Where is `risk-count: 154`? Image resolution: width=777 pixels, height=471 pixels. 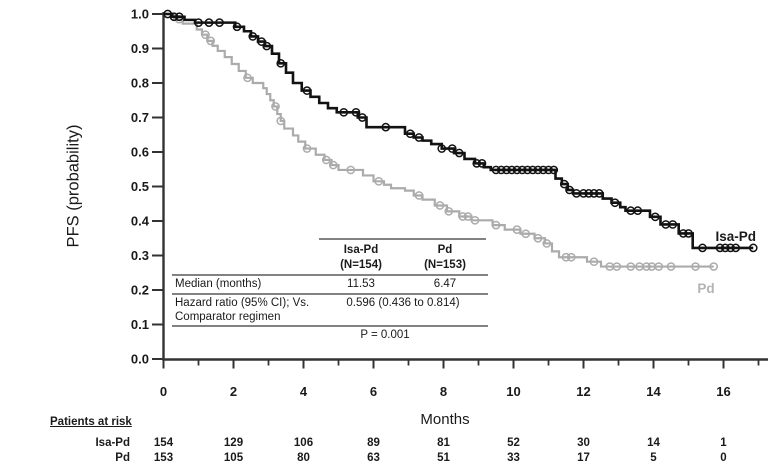 risk-count: 154 is located at coordinates (163, 443).